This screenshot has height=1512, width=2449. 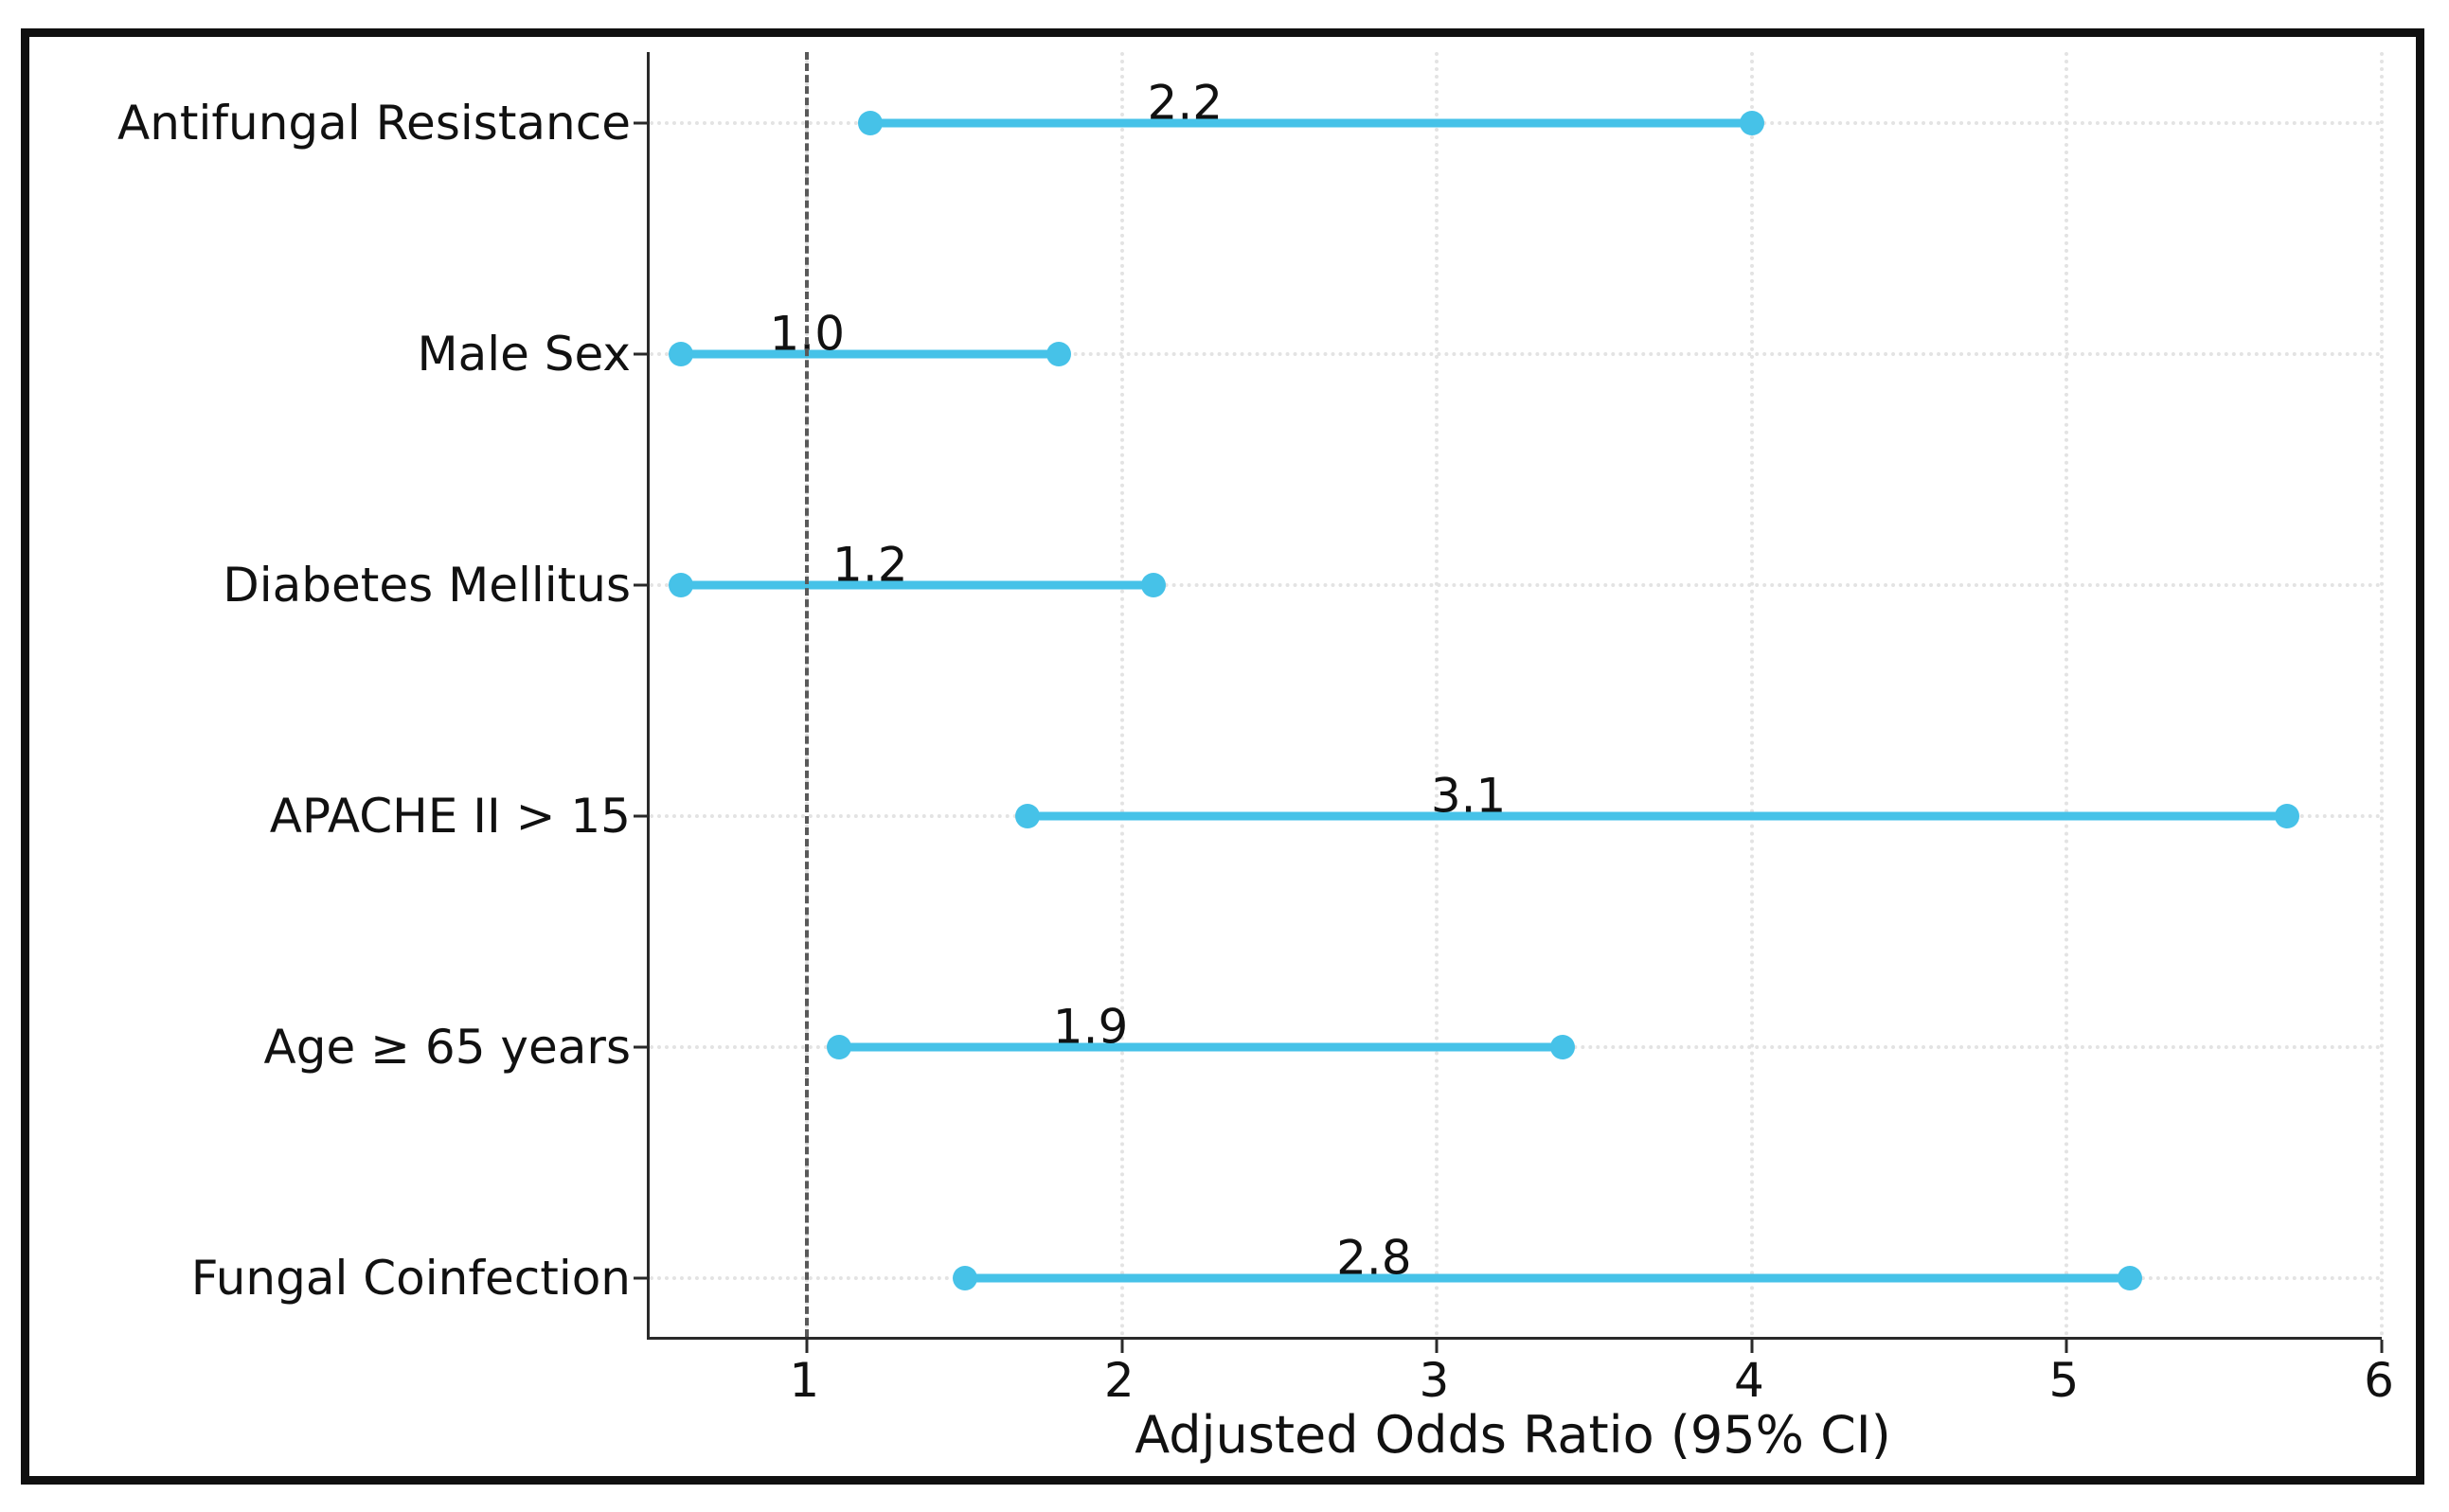 What do you see at coordinates (1749, 1380) in the screenshot?
I see `x-tick-label: 4` at bounding box center [1749, 1380].